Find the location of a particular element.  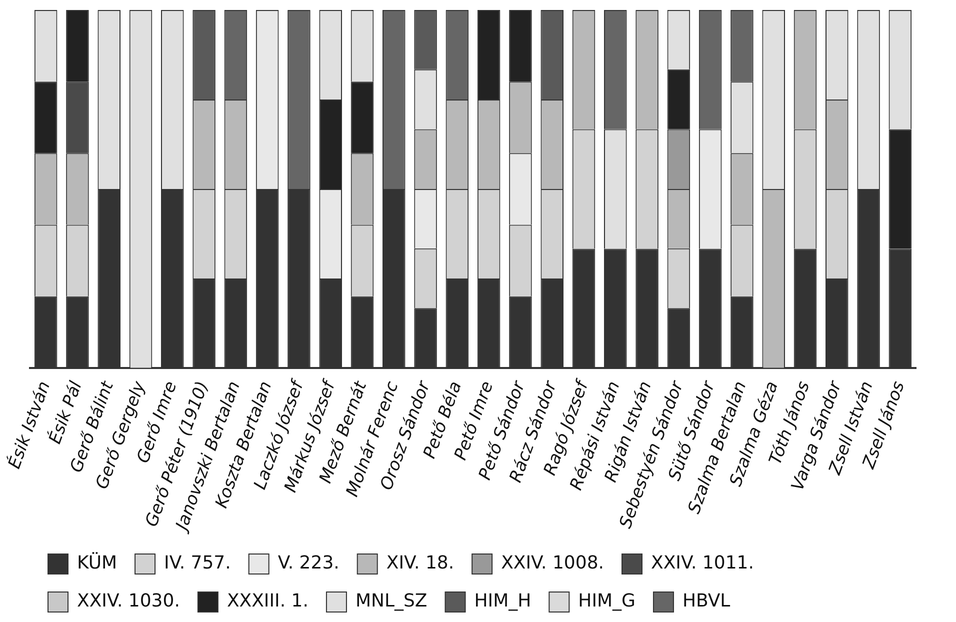

legend-label: V. 223. is located at coordinates (309, 563).